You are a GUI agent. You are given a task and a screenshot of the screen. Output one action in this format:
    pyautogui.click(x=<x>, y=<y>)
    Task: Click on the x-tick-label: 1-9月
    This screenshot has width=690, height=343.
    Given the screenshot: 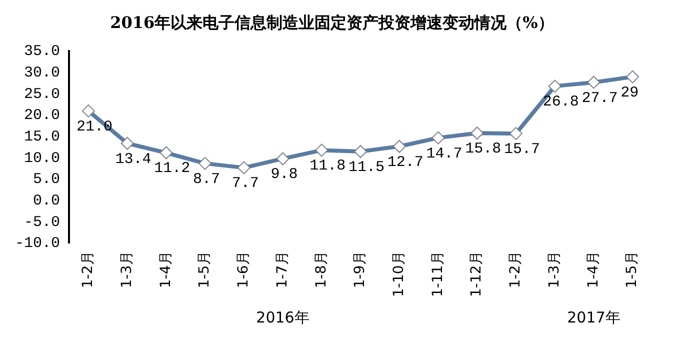 What is the action you would take?
    pyautogui.click(x=360, y=269)
    